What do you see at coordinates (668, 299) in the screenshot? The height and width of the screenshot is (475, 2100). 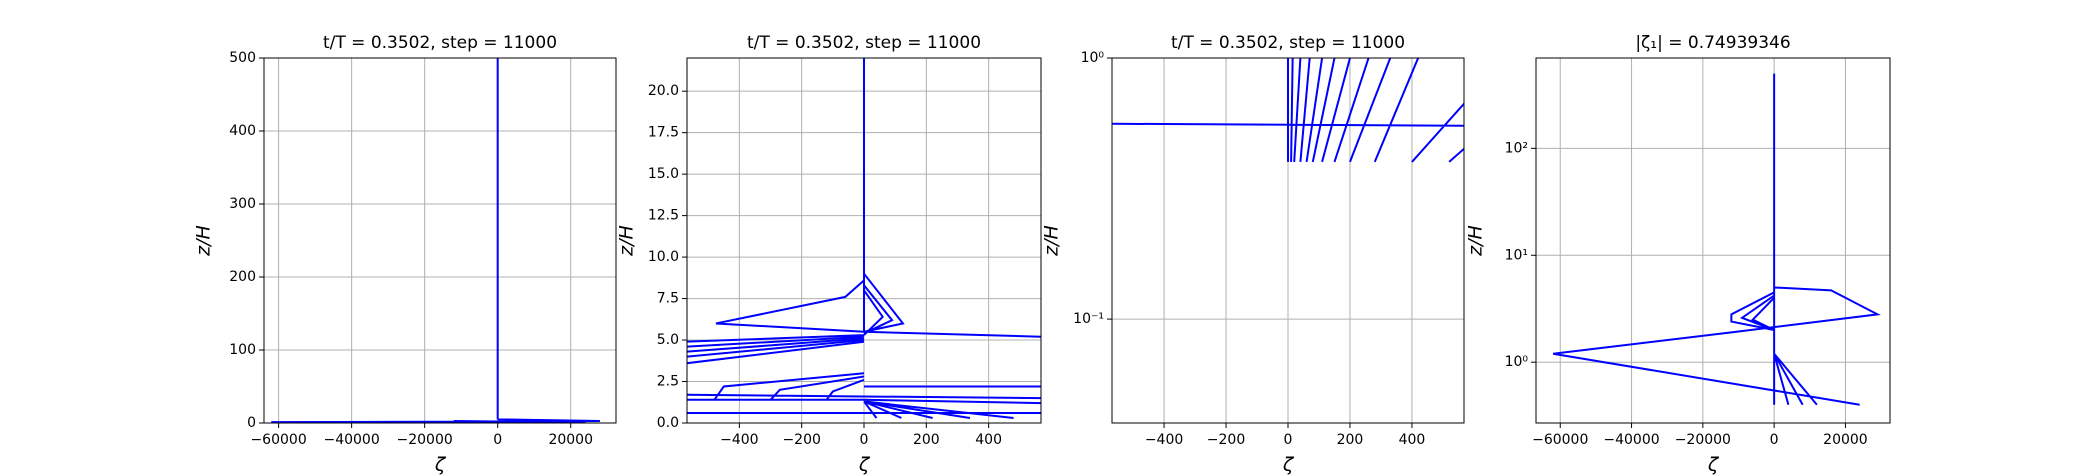 I see `y-tick-label: 7.5` at bounding box center [668, 299].